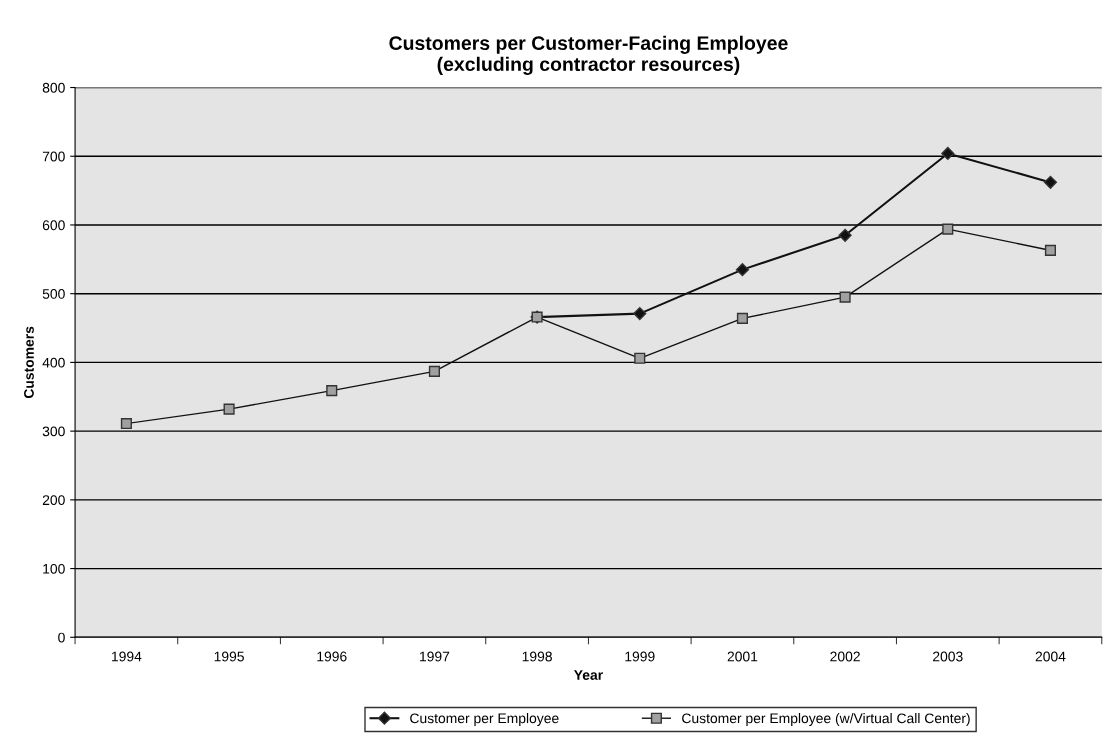  I want to click on x-tick-label: 1998, so click(537, 656).